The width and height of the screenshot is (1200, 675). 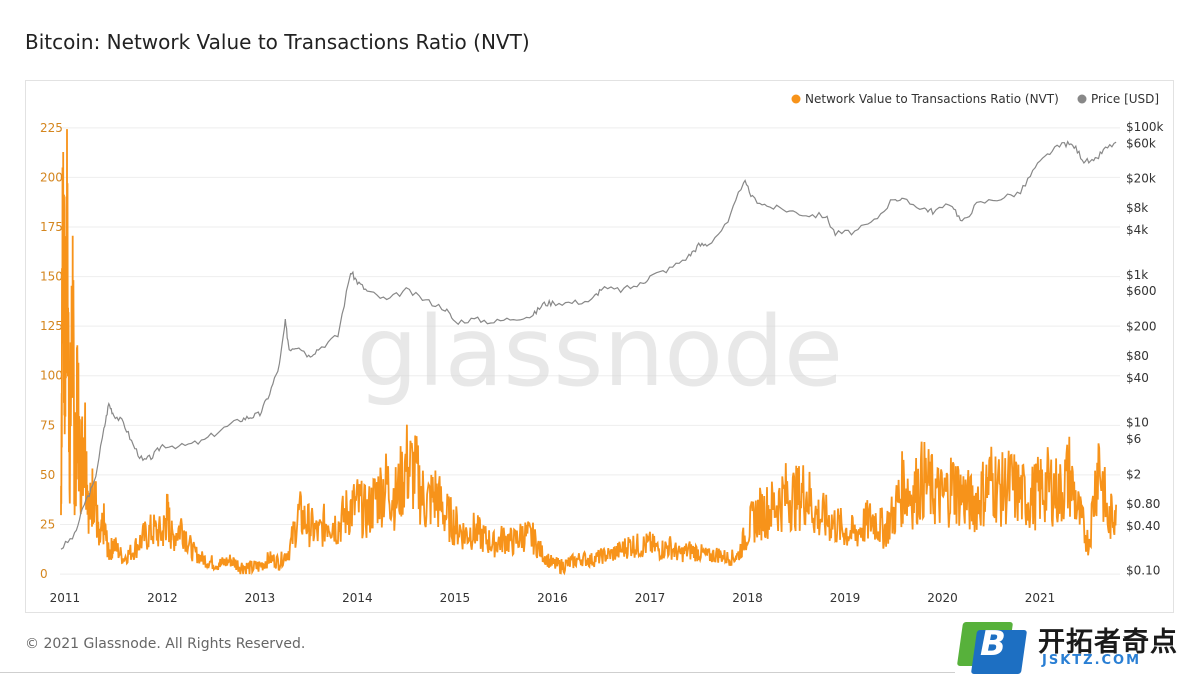 What do you see at coordinates (942, 598) in the screenshot?
I see `x-tick-label: 2020` at bounding box center [942, 598].